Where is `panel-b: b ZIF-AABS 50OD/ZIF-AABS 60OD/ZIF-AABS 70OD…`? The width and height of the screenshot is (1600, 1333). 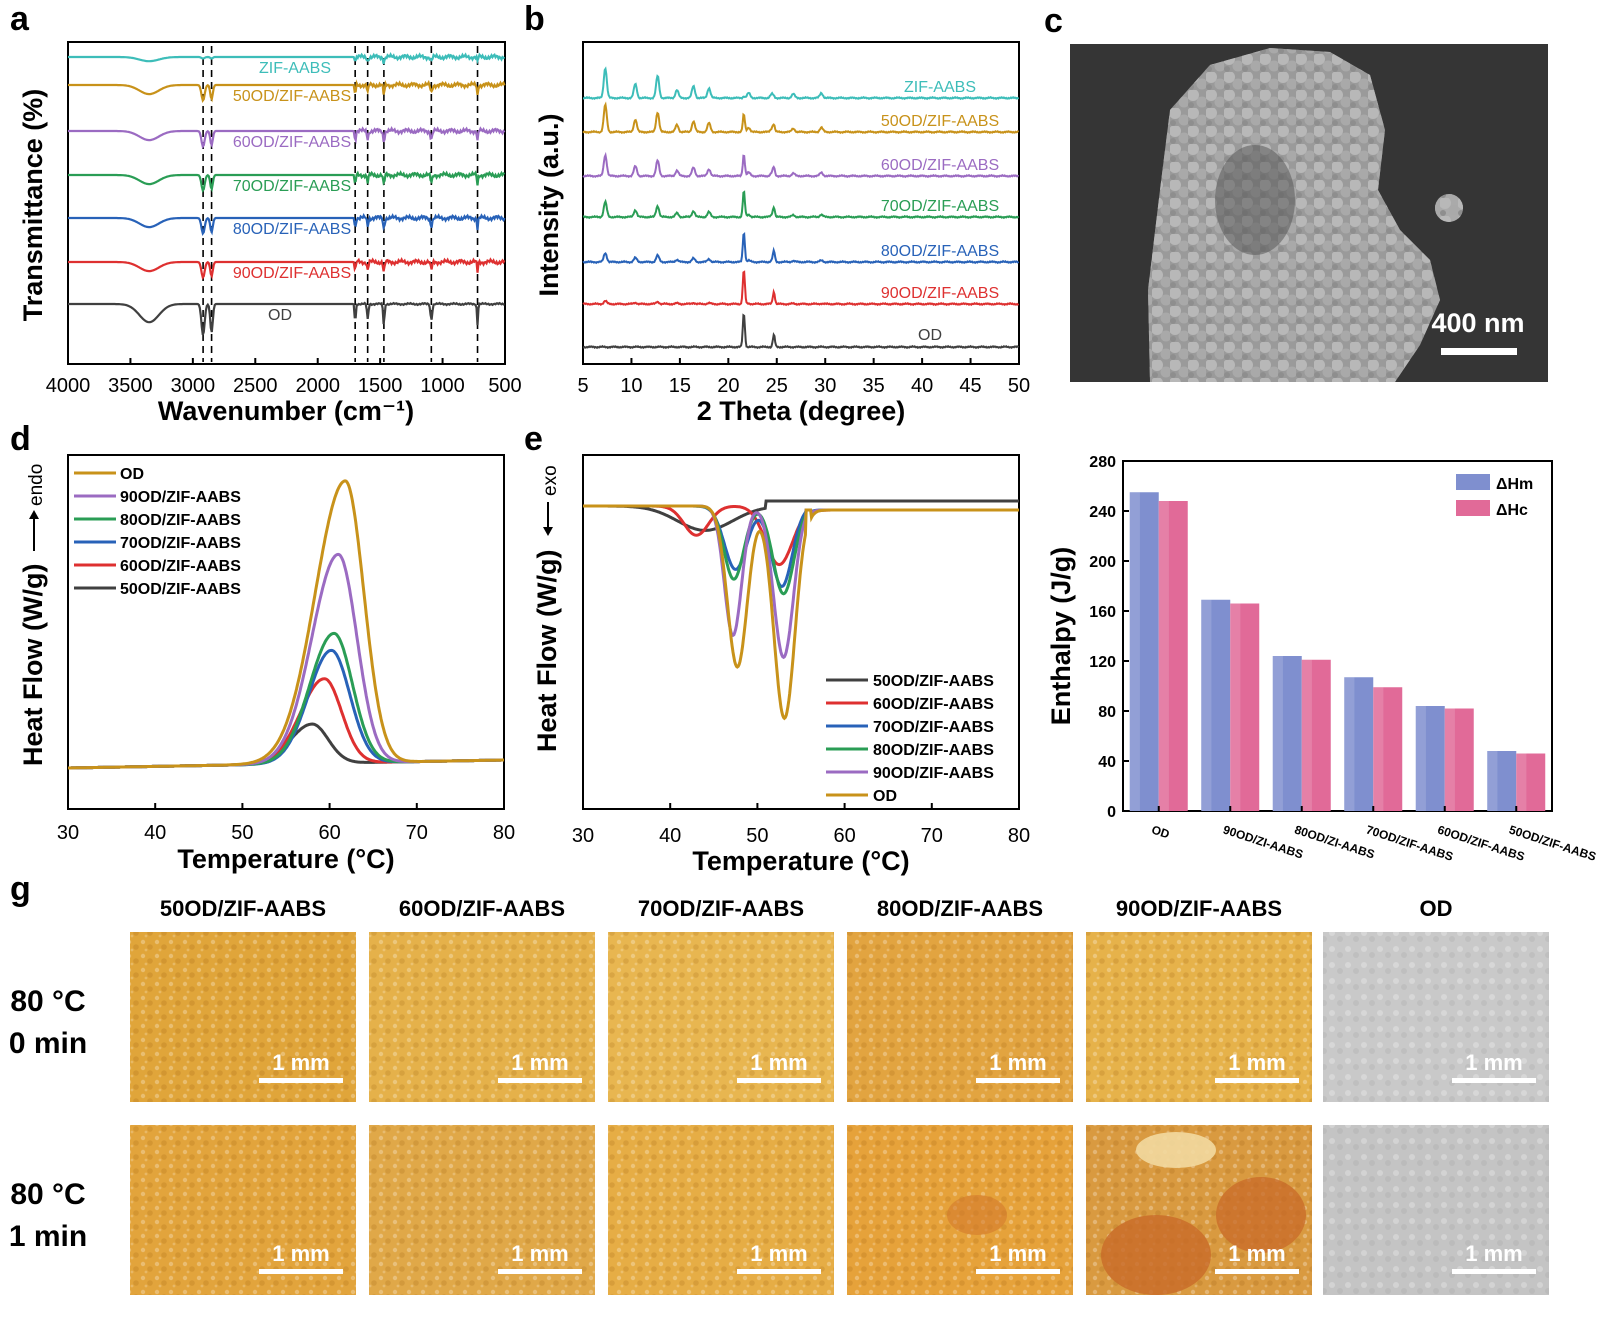
panel-b: b ZIF-AABS 50OD/ZIF-AABS 60OD/ZIF-AABS 70OD… is located at coordinates (777, 213).